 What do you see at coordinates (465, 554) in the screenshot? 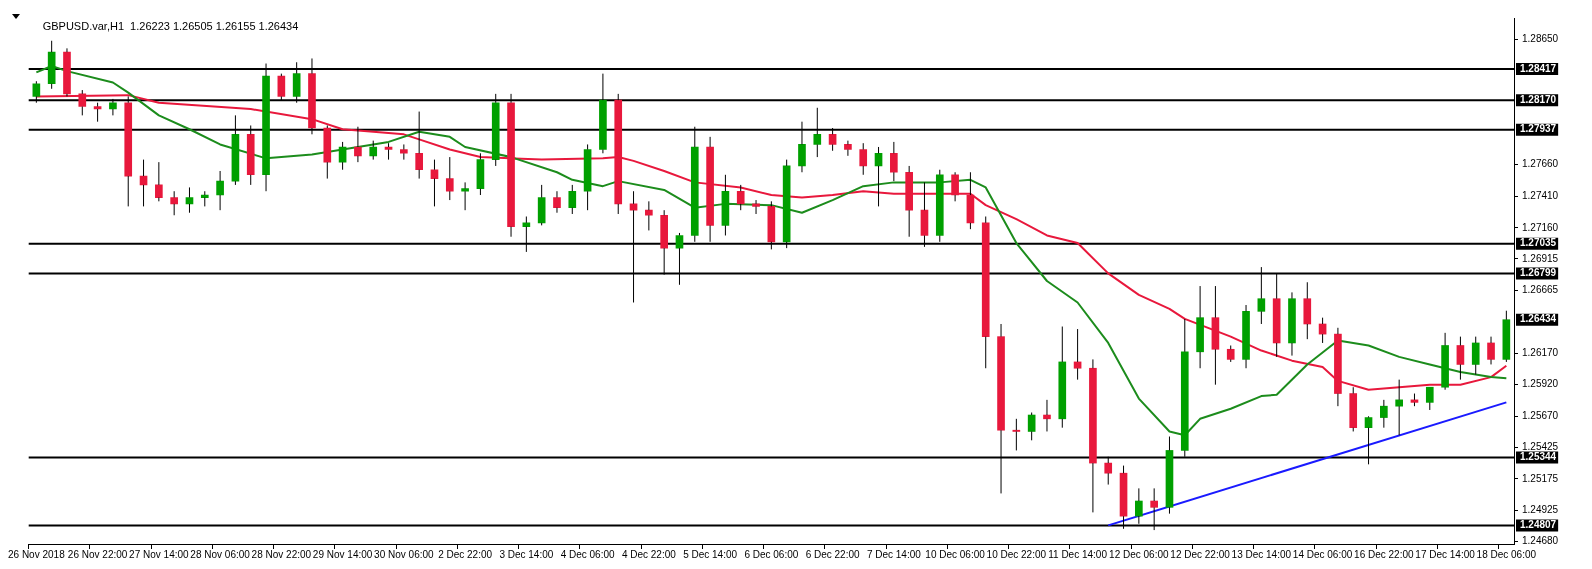
I see `x-tick-label: 2 Dec 22:00` at bounding box center [465, 554].